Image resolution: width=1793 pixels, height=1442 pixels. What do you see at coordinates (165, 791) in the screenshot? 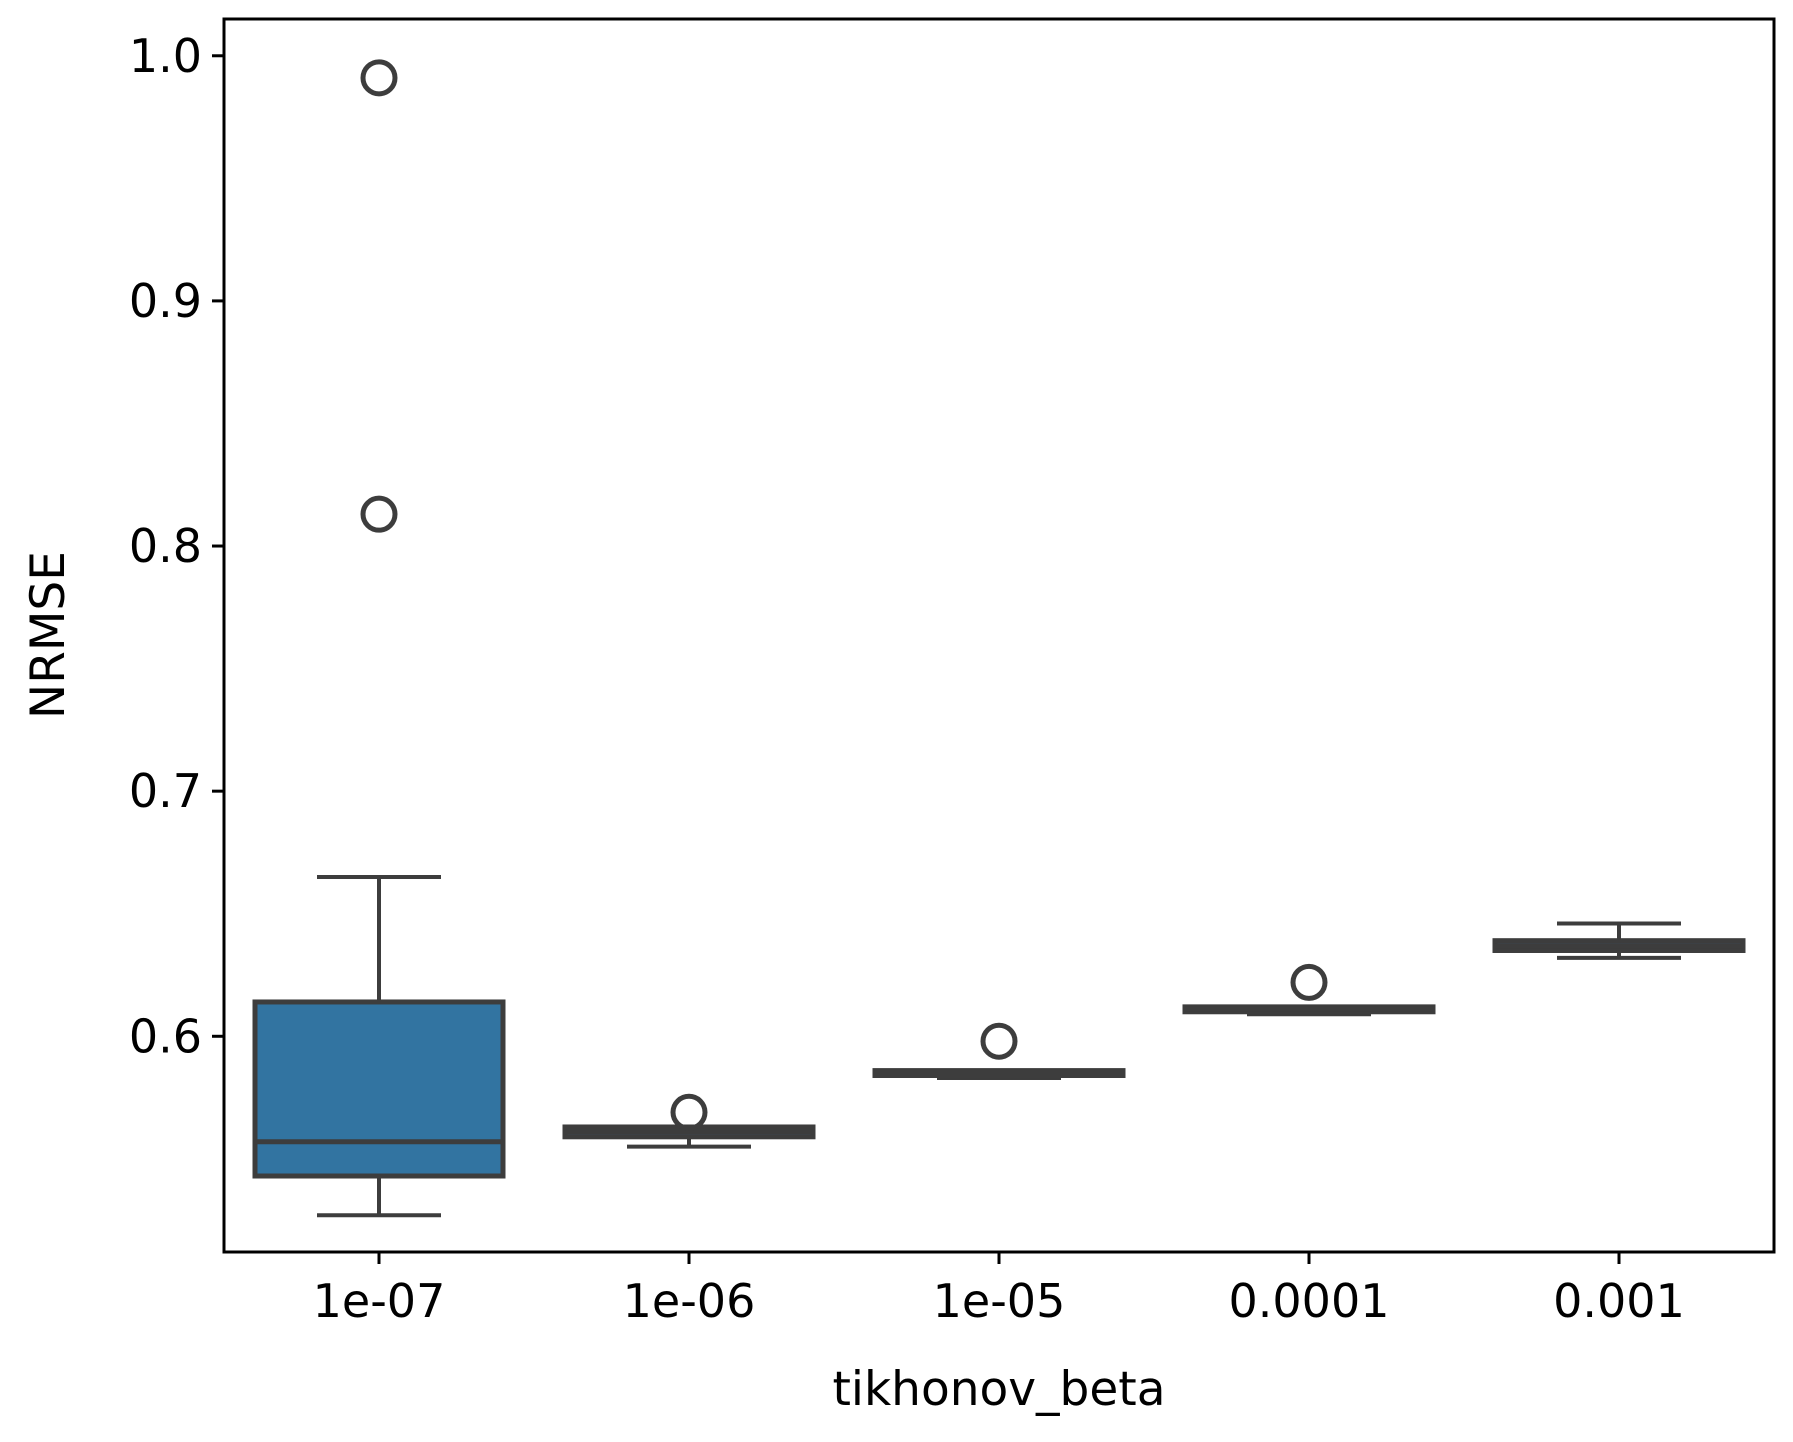
I see `y-tick-label: 0.7` at bounding box center [165, 791].